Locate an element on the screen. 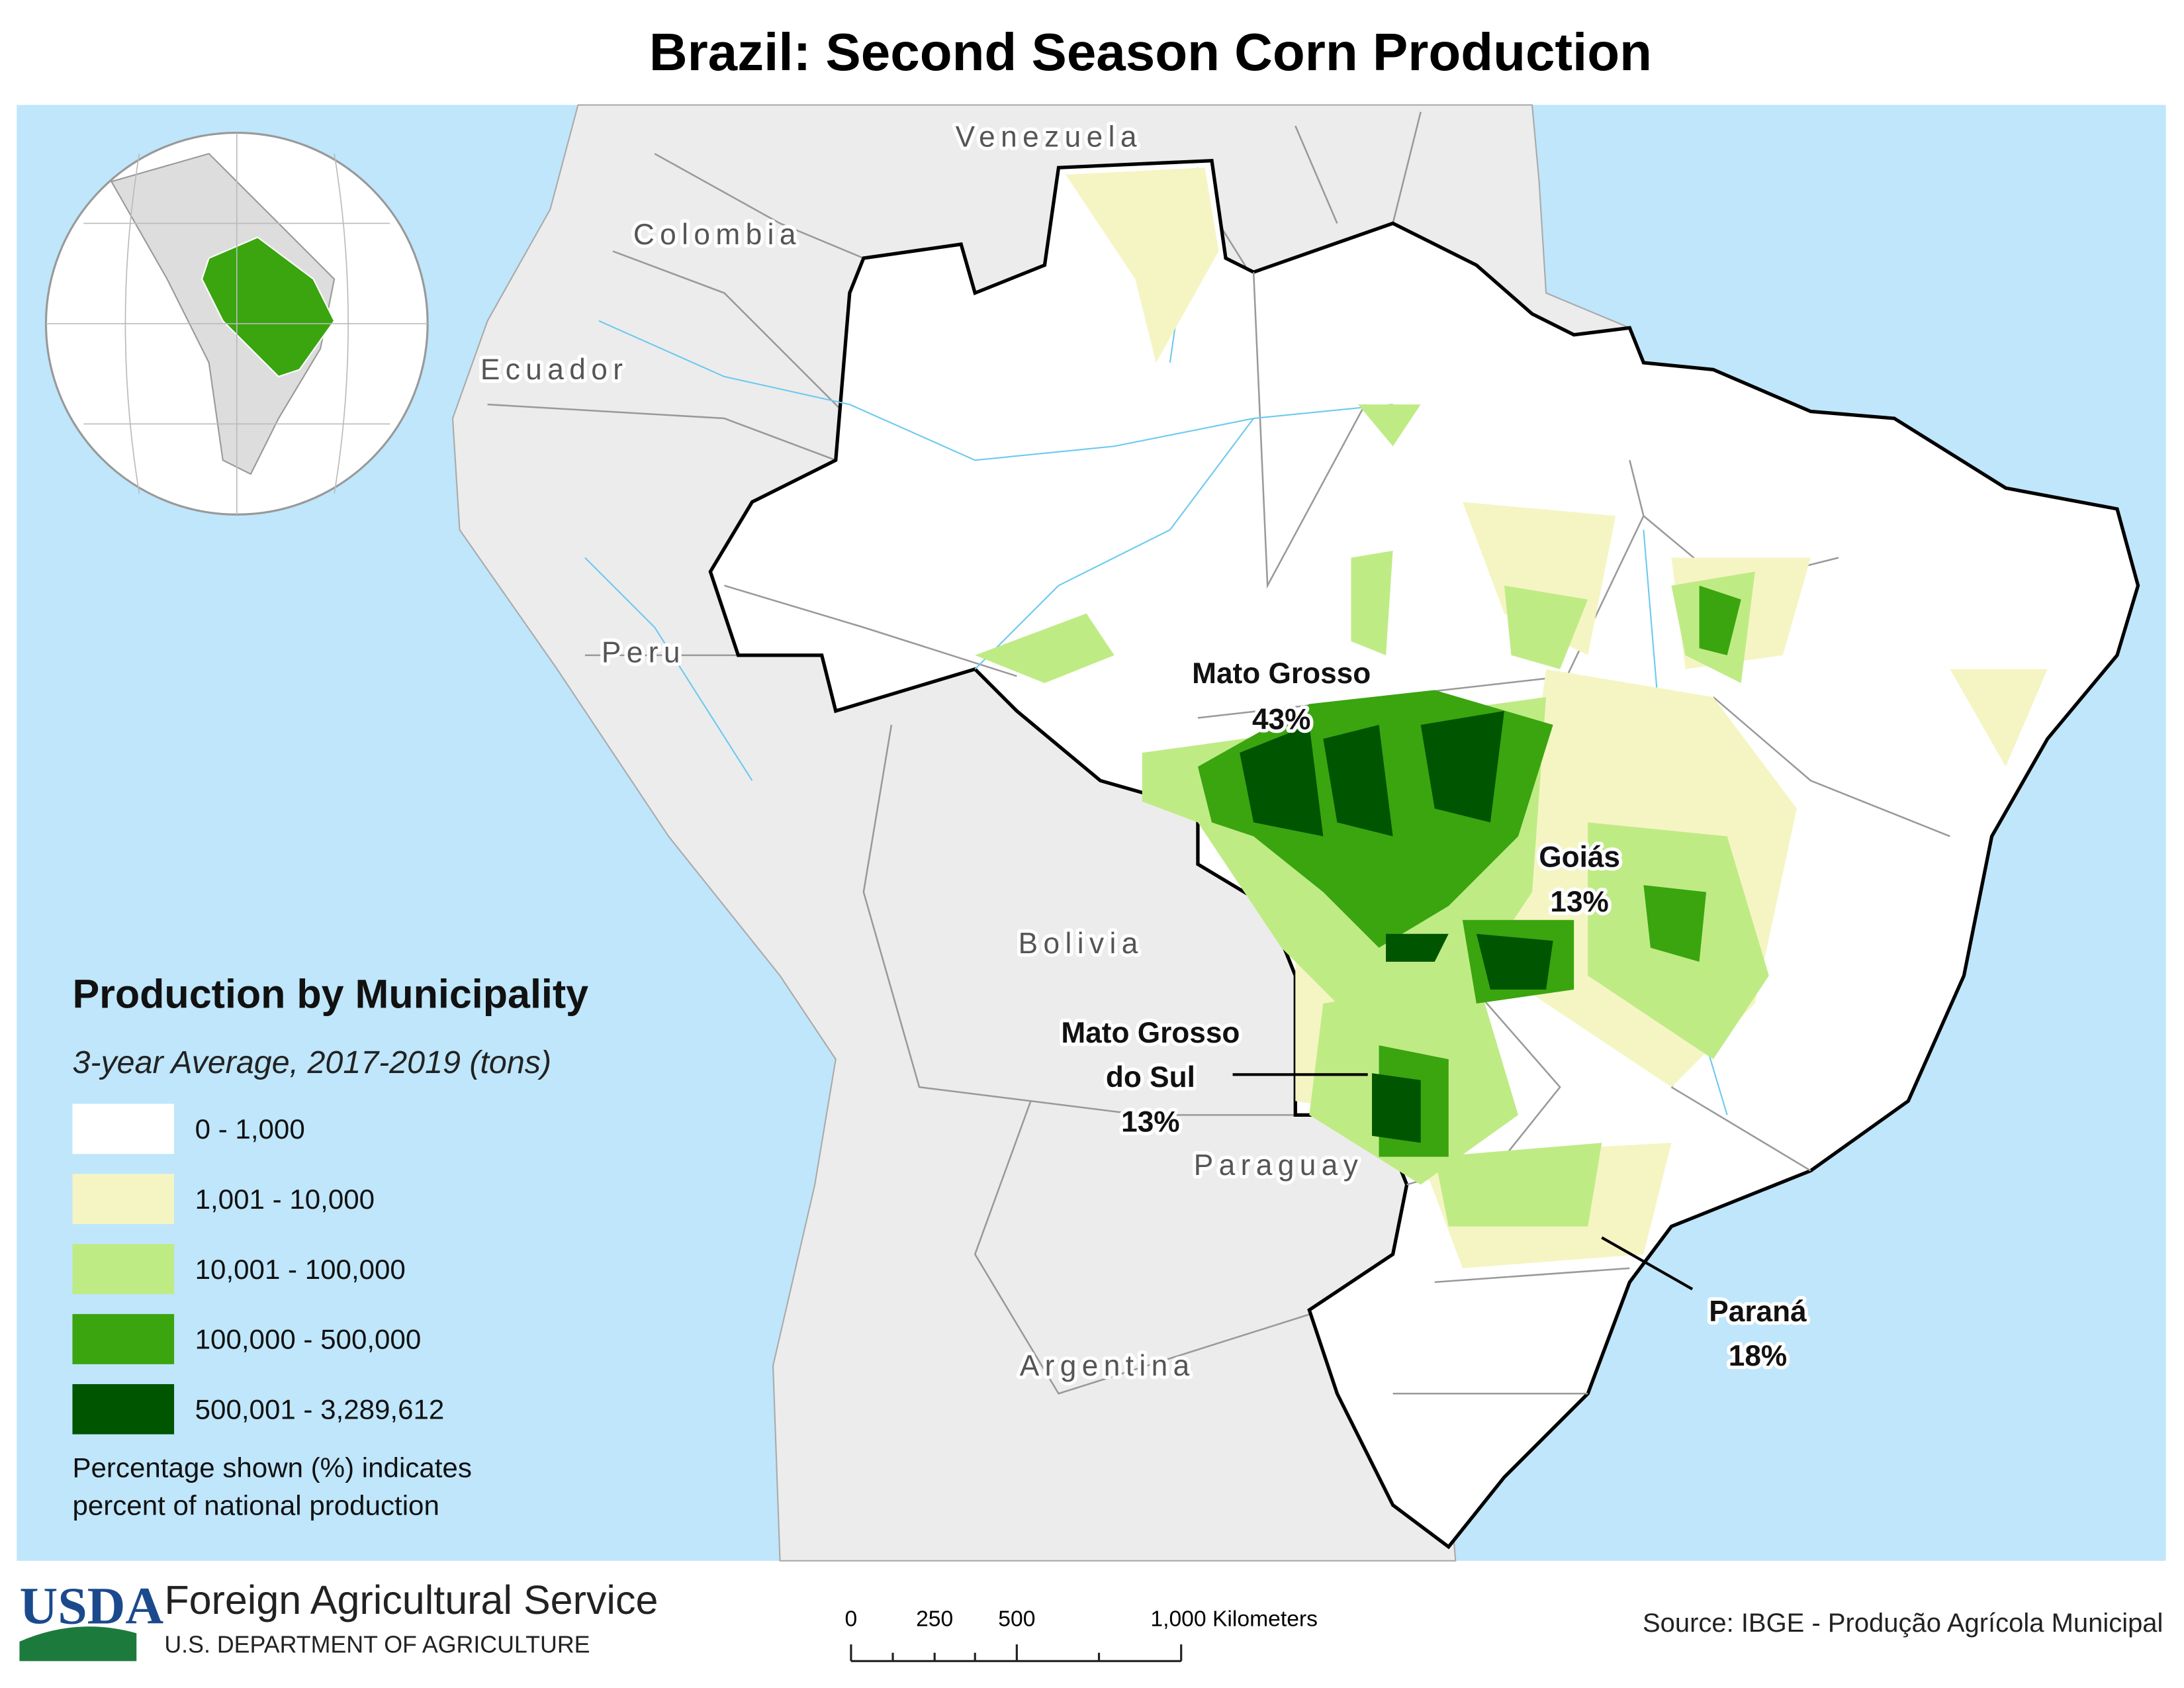 Image resolution: width=2184 pixels, height=1688 pixels. department: U.S. DEPARTMENT OF AGRICULTURE is located at coordinates (377, 1645).